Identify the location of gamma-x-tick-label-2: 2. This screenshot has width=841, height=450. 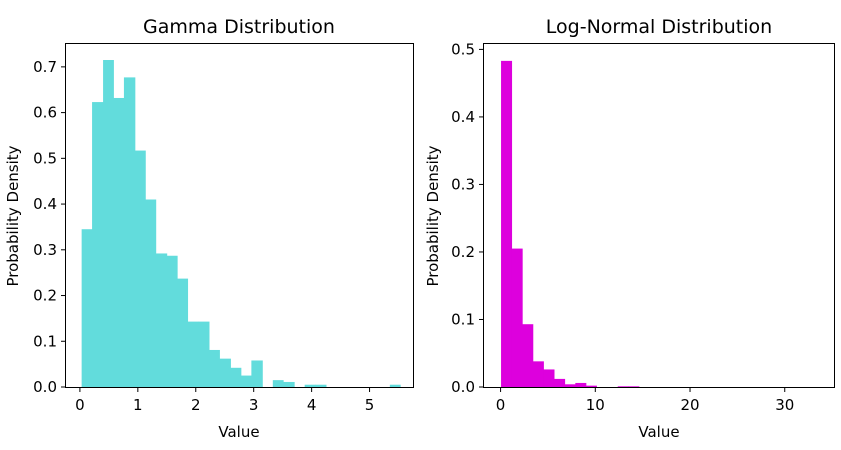
(196, 405).